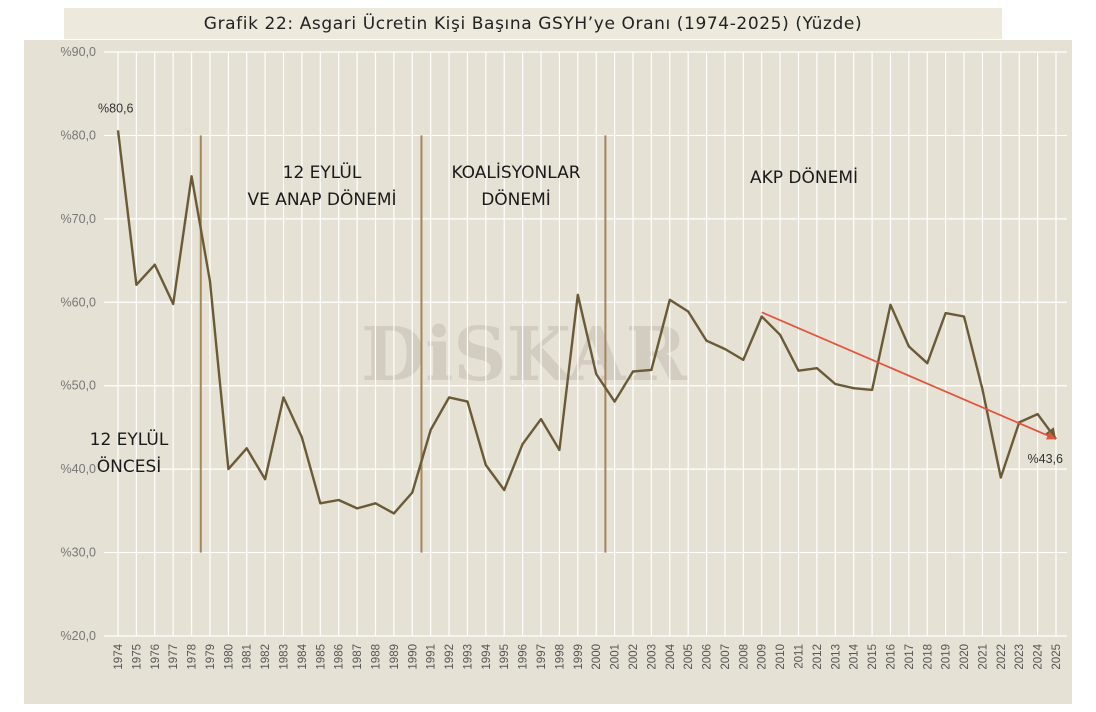  I want to click on y-tick-label: %80,0, so click(78, 135).